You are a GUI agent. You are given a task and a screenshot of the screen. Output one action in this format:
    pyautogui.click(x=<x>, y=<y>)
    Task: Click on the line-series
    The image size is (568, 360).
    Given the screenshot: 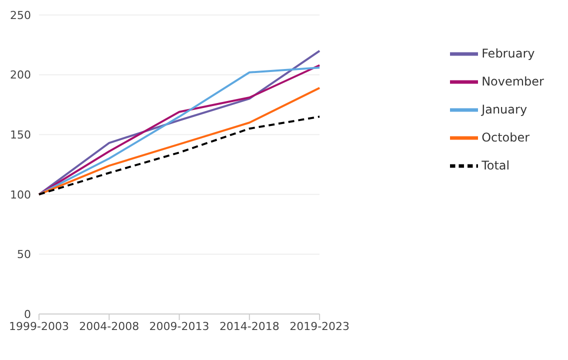 What is the action you would take?
    pyautogui.click(x=179, y=156)
    